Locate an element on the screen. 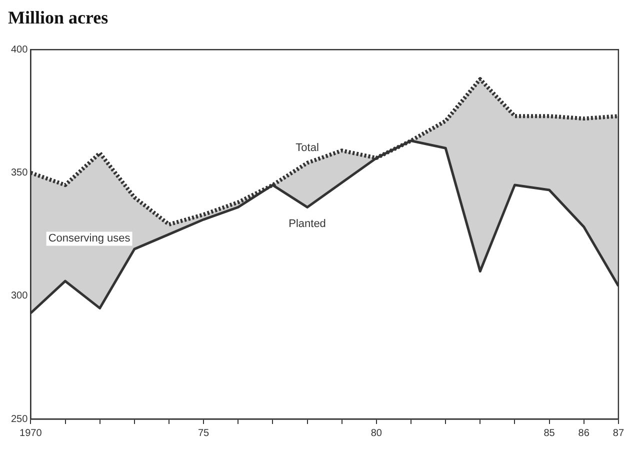  y-tick-label: 350 is located at coordinates (19, 172).